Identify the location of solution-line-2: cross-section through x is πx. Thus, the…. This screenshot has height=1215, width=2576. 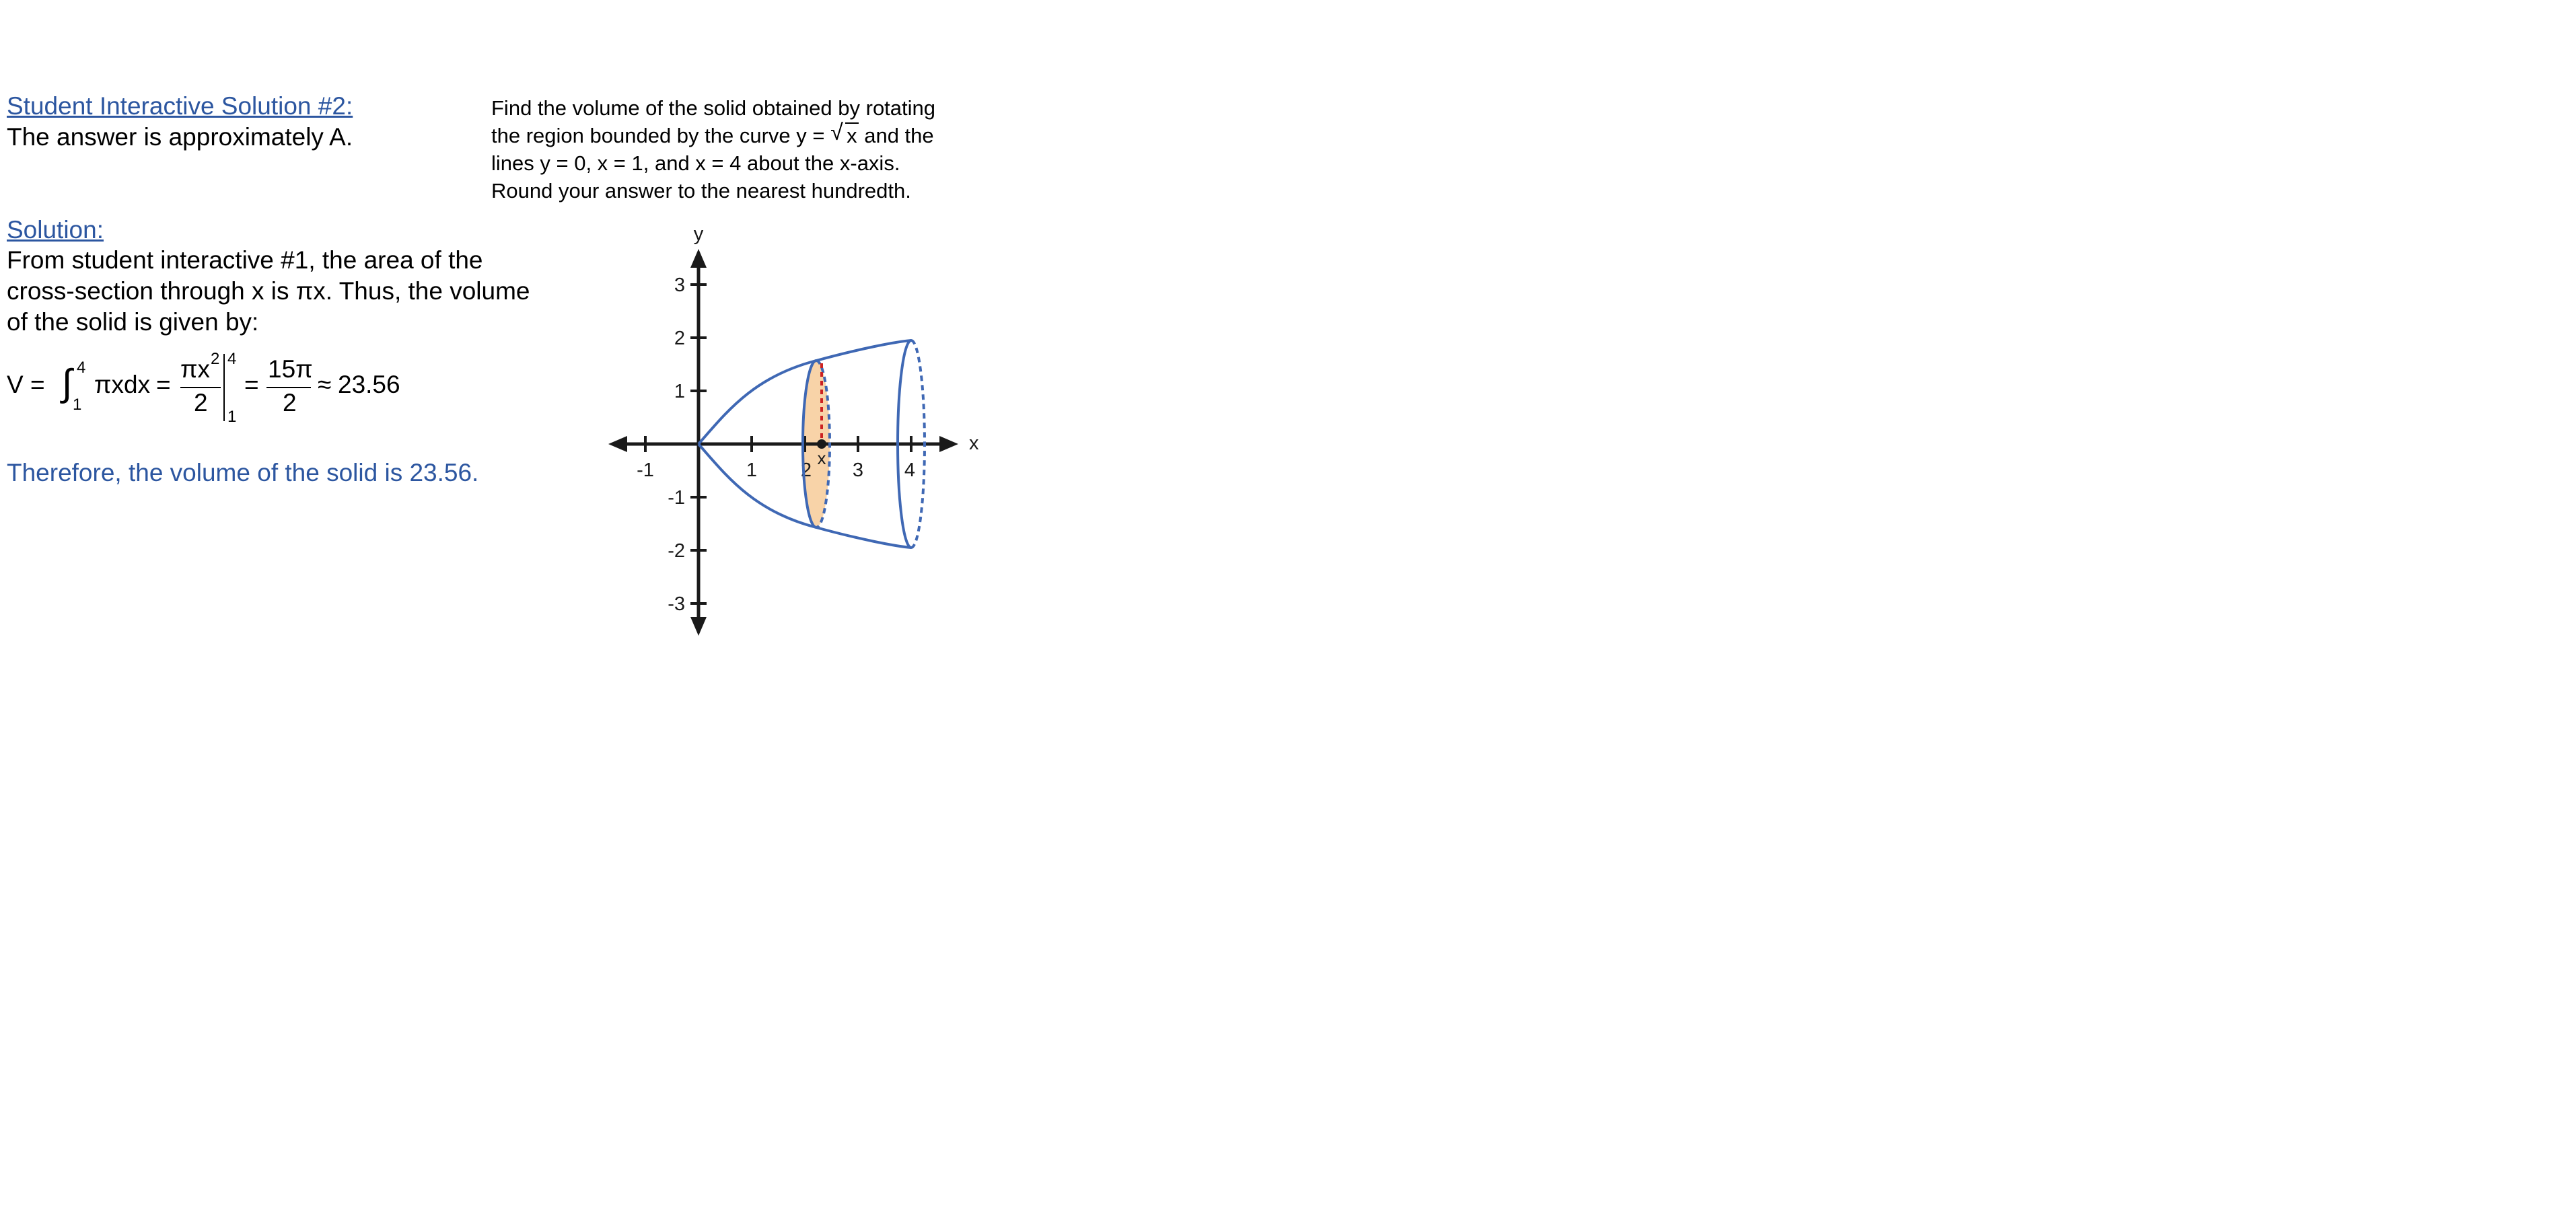
(268, 291).